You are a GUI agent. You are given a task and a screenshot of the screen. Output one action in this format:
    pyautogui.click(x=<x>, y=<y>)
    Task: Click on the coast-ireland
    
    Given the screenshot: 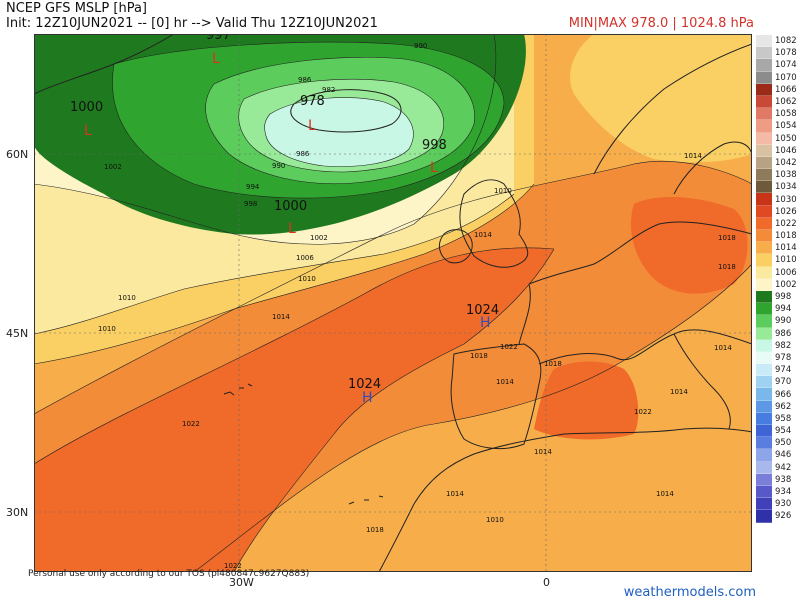 What is the action you would take?
    pyautogui.click(x=455, y=246)
    